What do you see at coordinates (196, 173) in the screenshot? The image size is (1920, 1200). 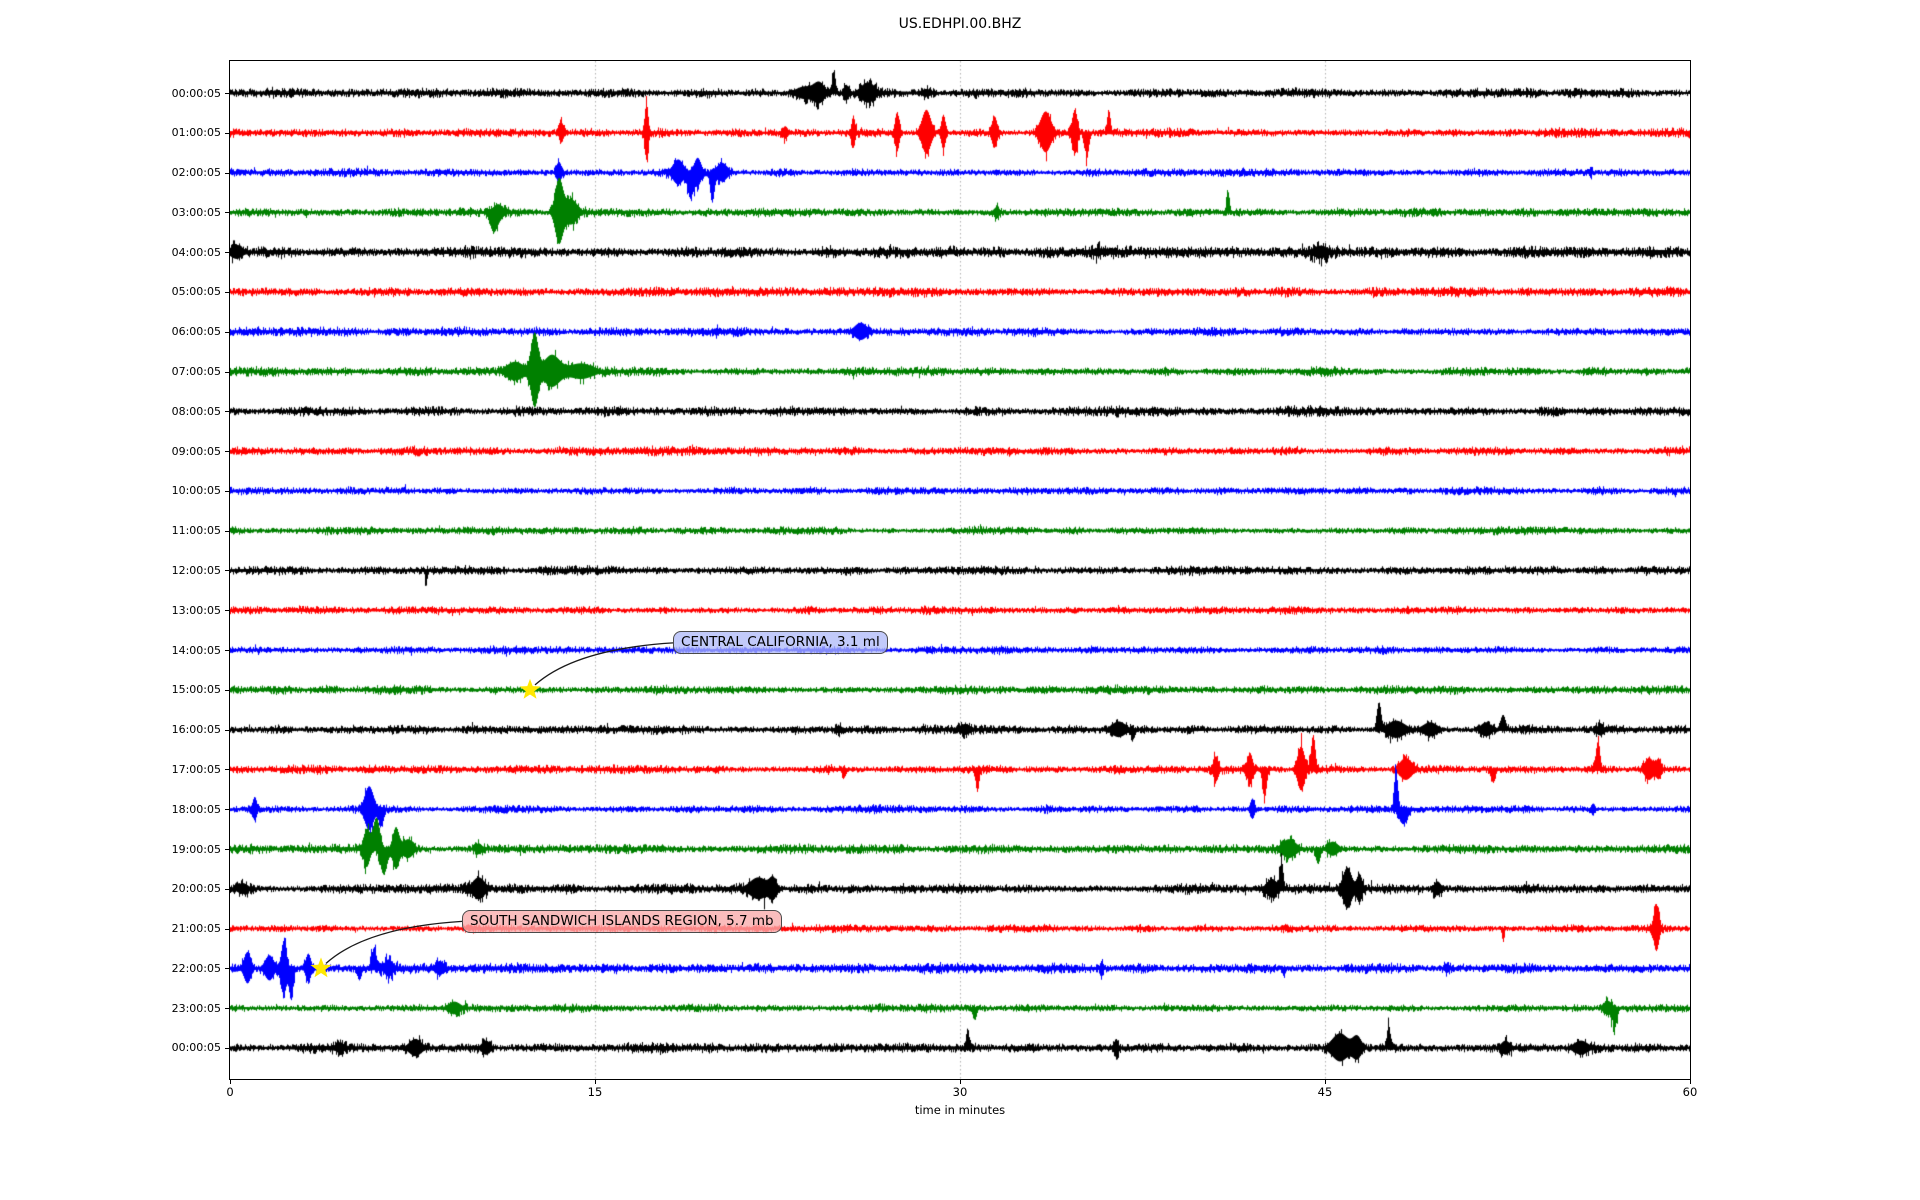 I see `y-tick-label: 02:00:05` at bounding box center [196, 173].